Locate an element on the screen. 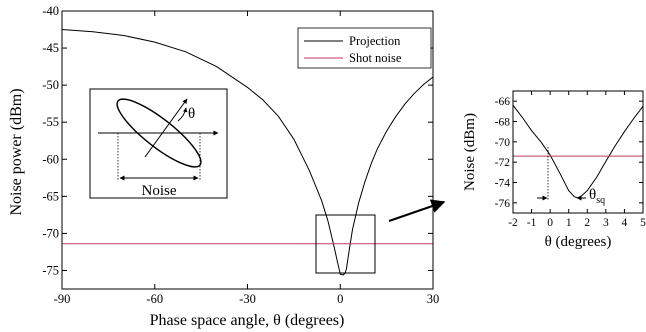 The height and width of the screenshot is (332, 646). main-y-tick-label: -50 is located at coordinates (50, 85).